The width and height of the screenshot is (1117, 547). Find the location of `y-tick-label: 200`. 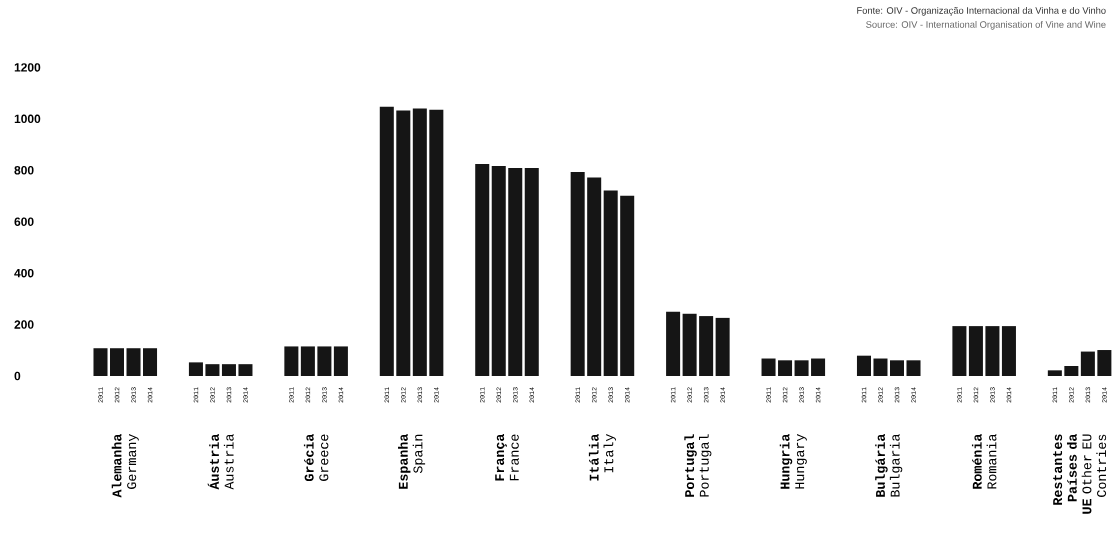

y-tick-label: 200 is located at coordinates (24, 324).